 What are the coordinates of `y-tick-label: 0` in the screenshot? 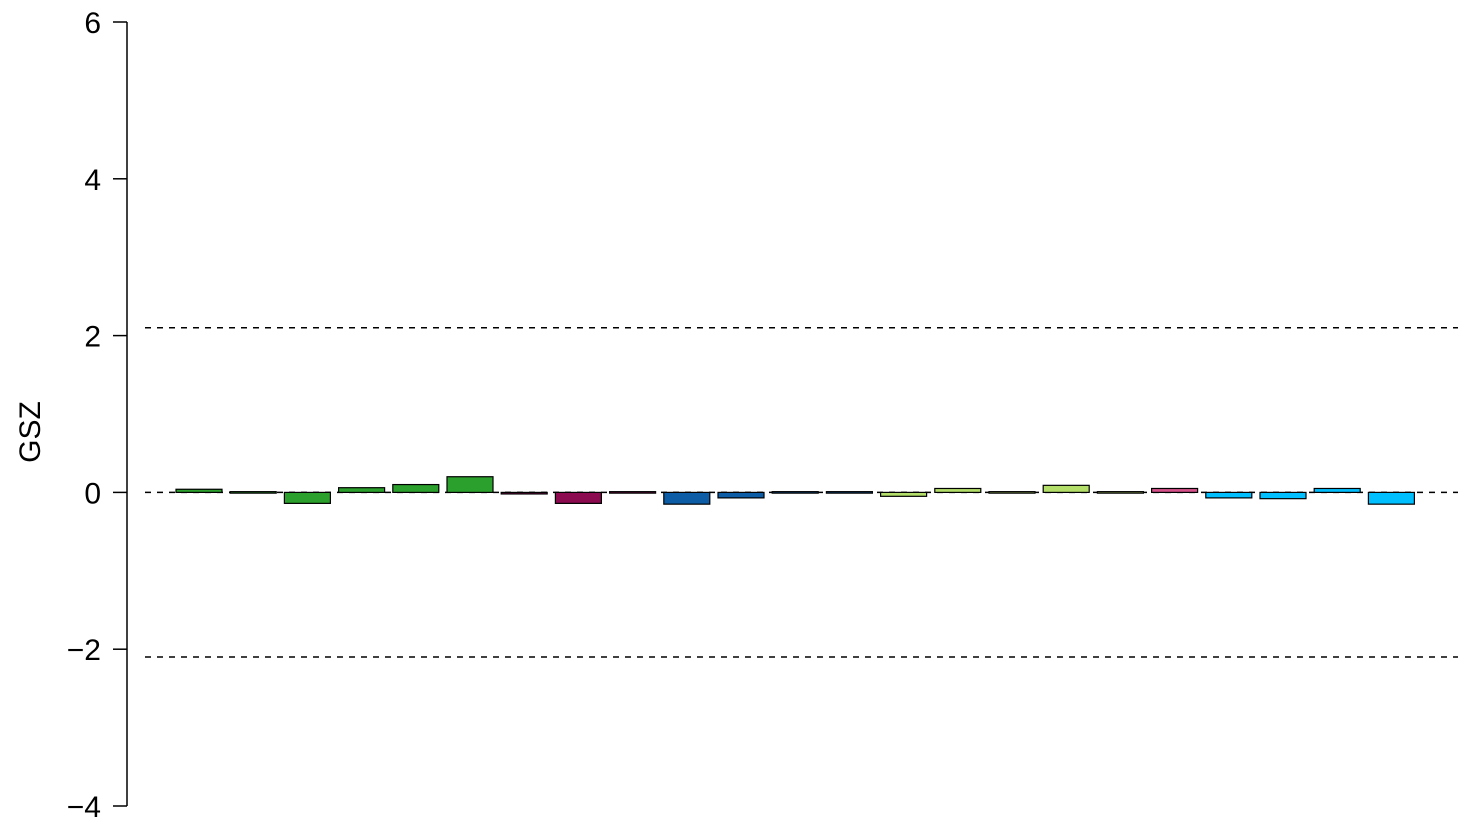 It's located at (92, 493).